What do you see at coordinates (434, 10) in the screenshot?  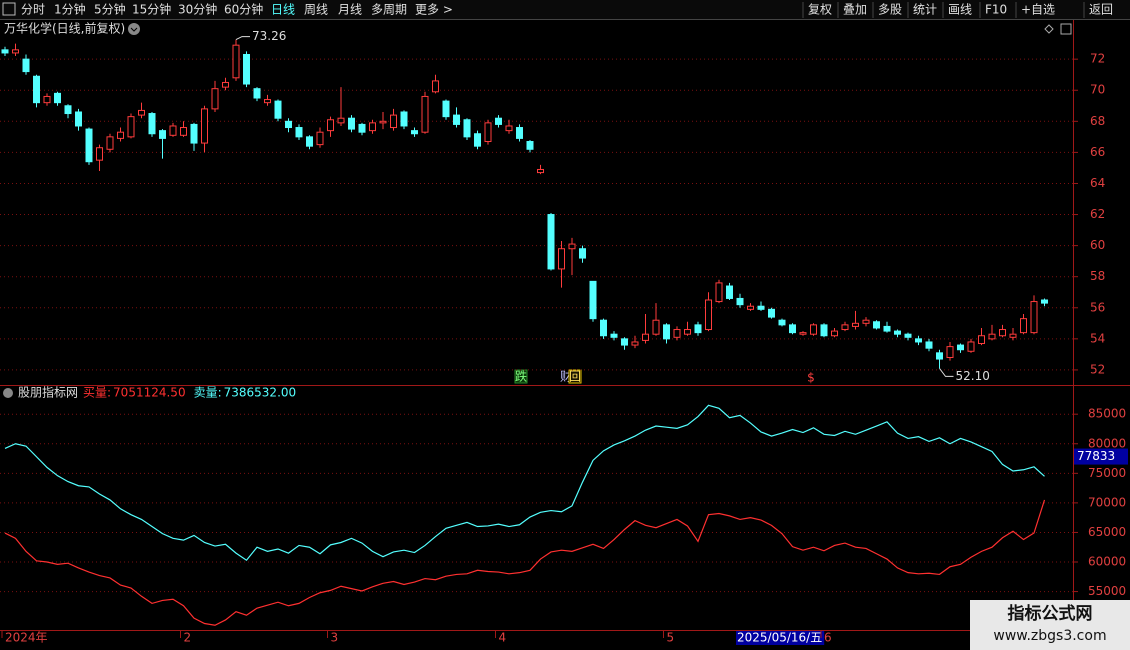 I see `toolbar-button: 更多 >` at bounding box center [434, 10].